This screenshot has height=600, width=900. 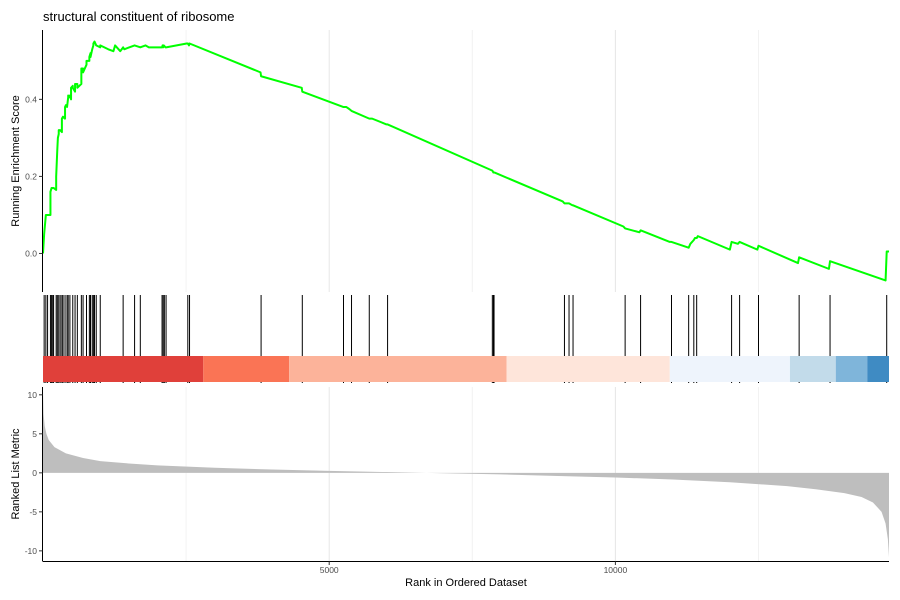 I want to click on bottom-y-ticks: 10 5 0 -5 -10, so click(x=34, y=473).